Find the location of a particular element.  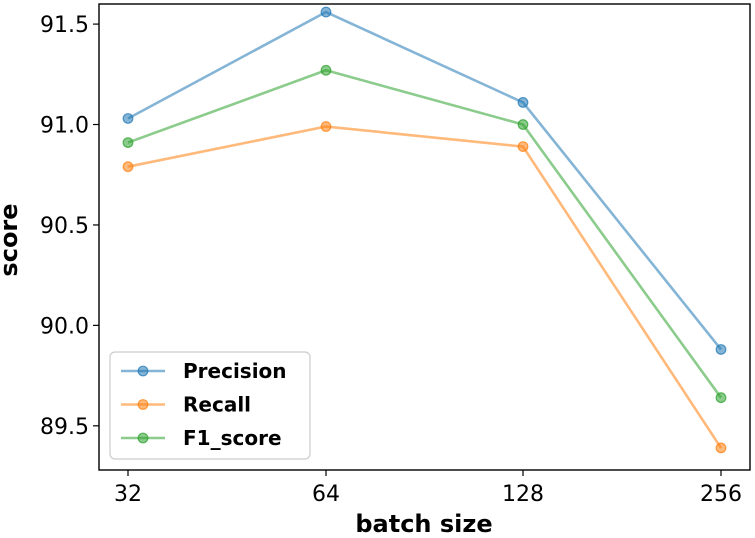

y-tick-label: 89.5 is located at coordinates (64, 427).